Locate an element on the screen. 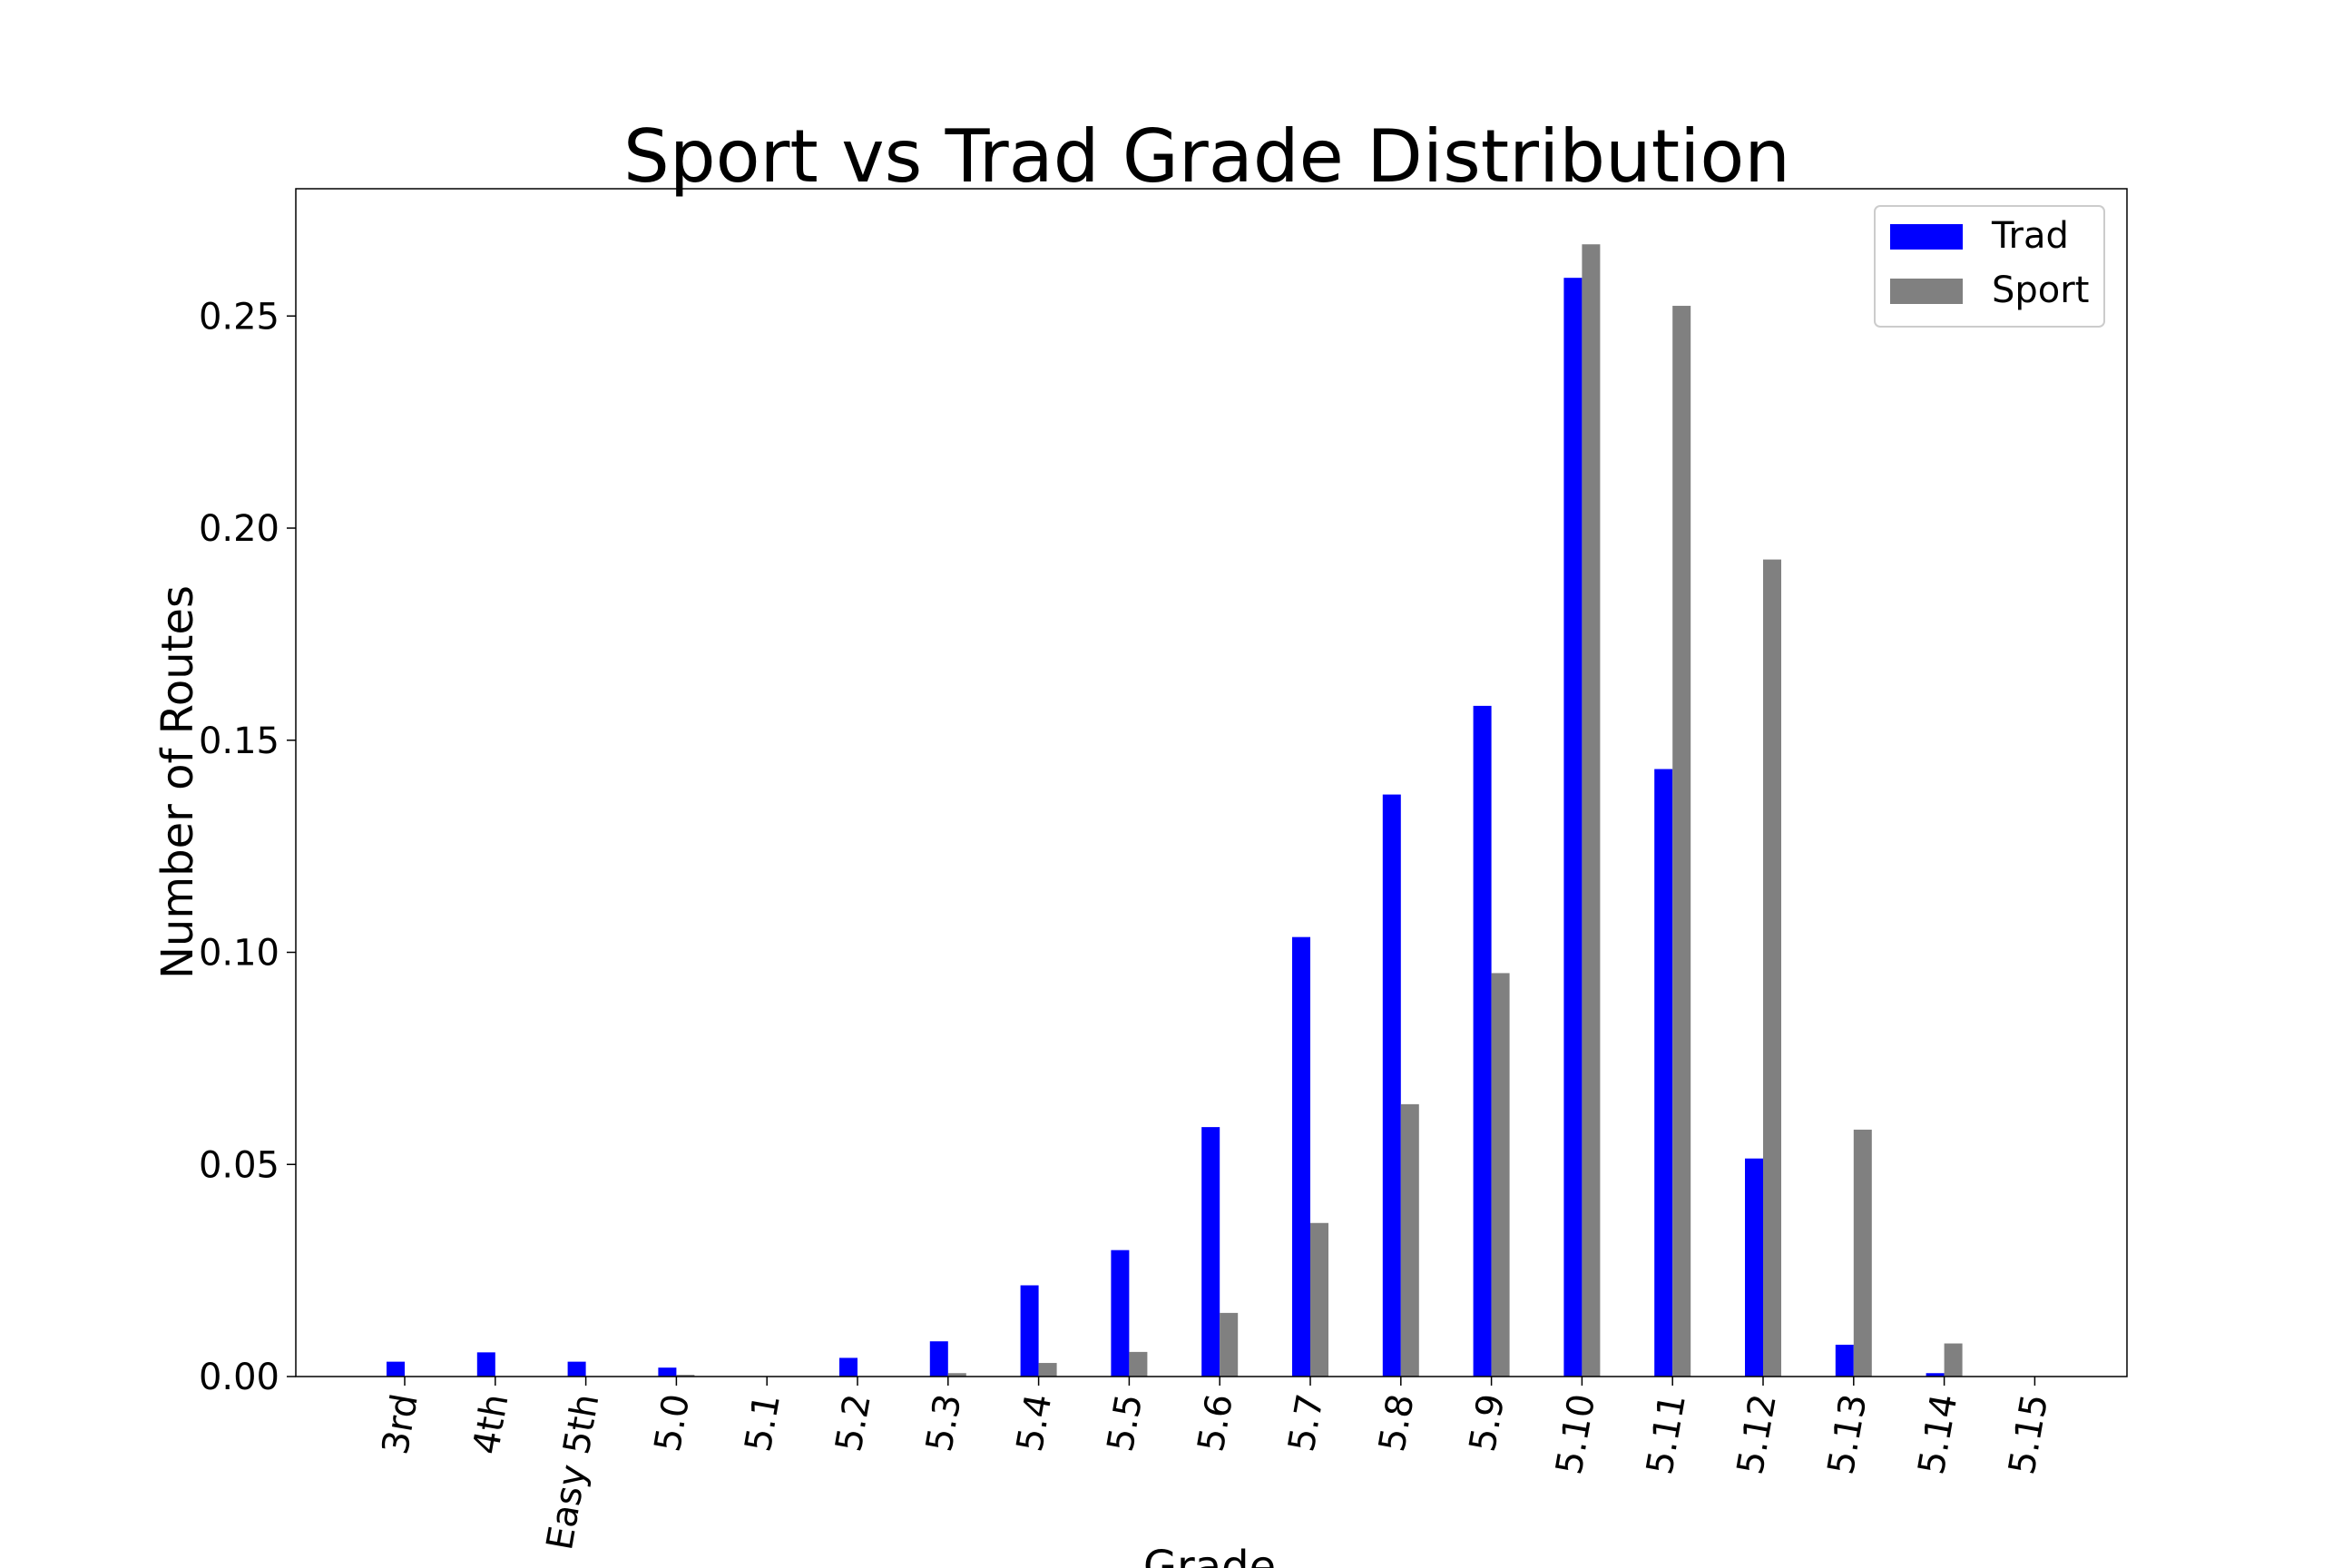 This screenshot has width=2352, height=1568. bar-trad-4th is located at coordinates (485, 1364).